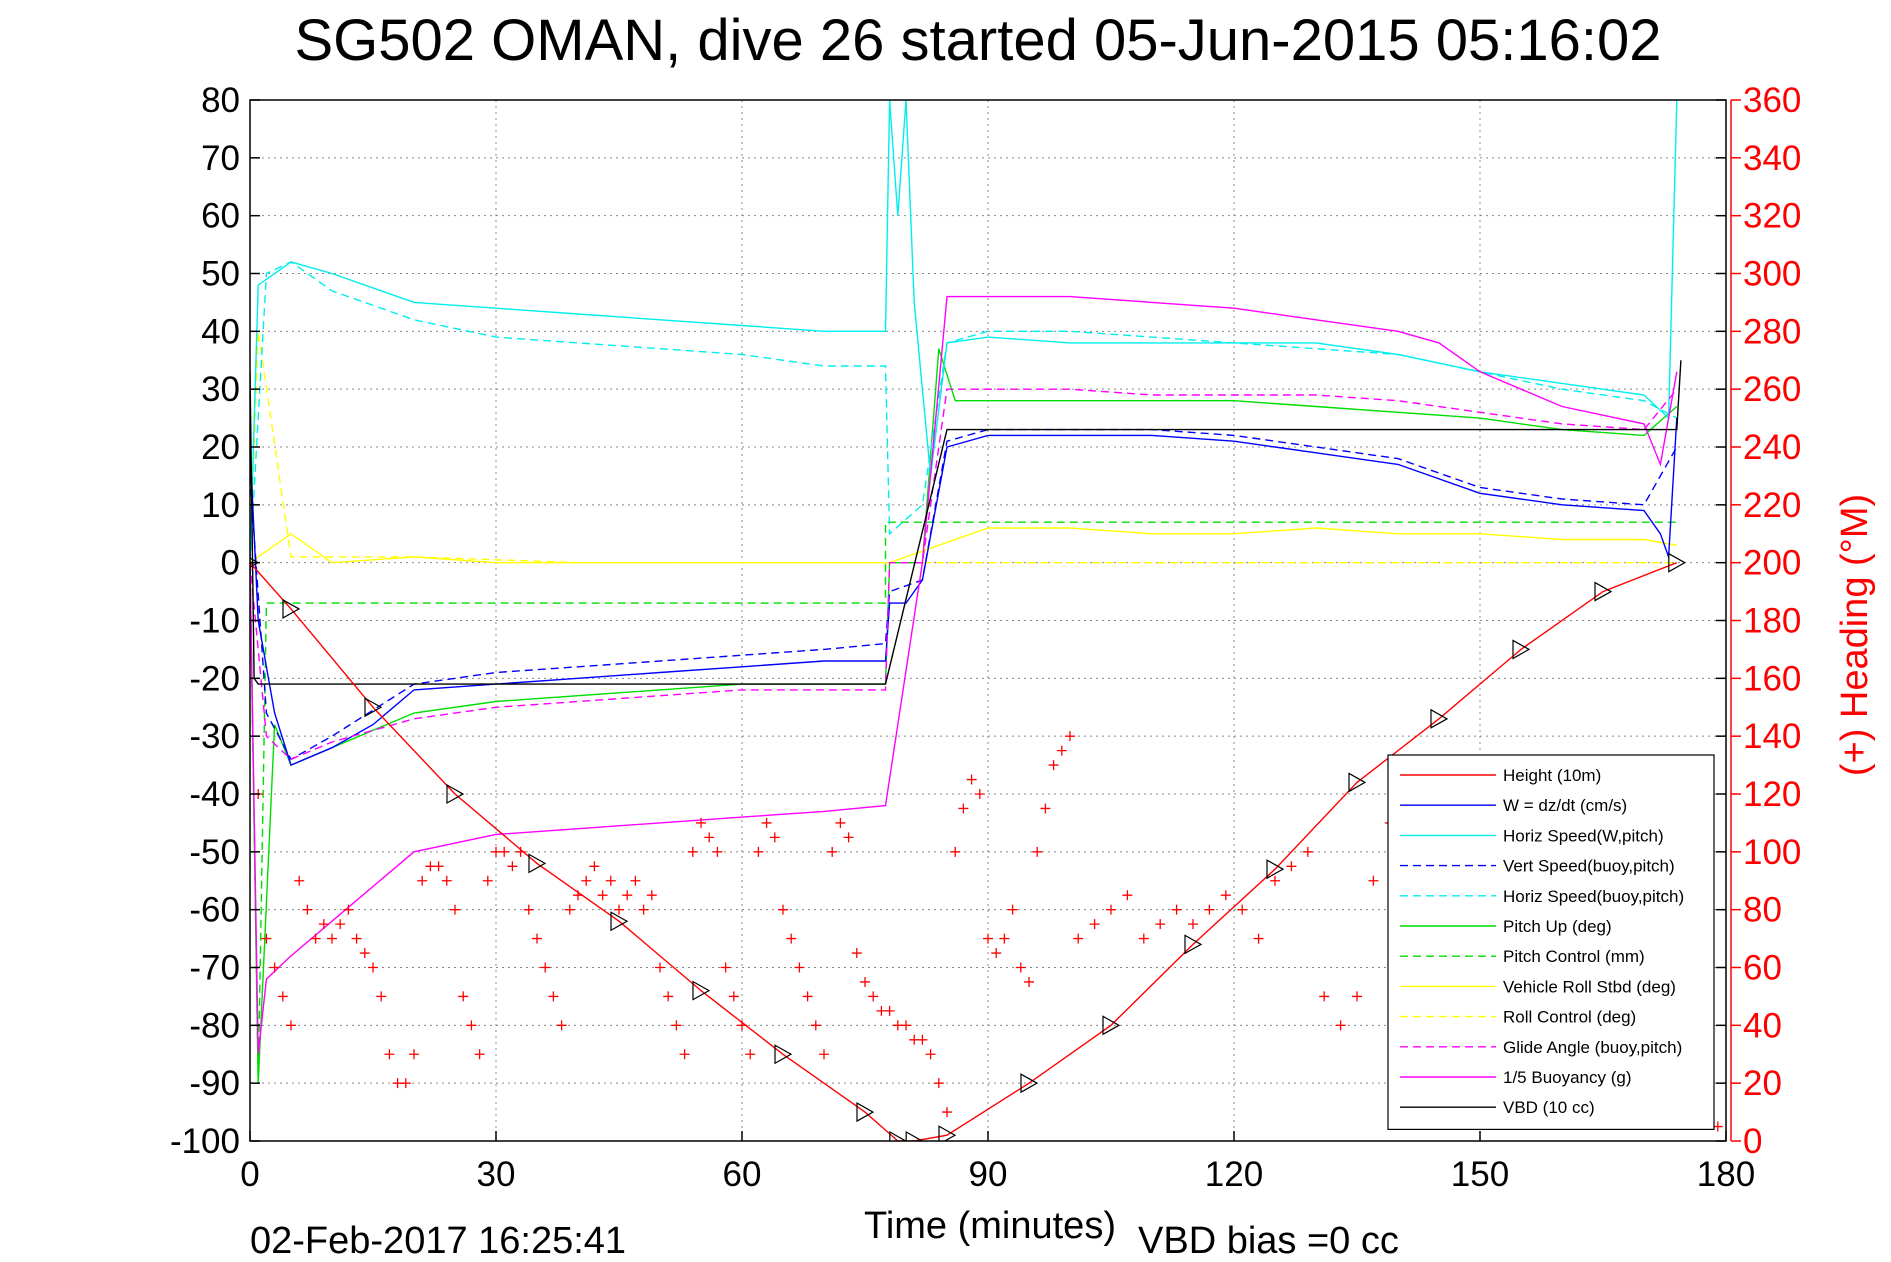 The height and width of the screenshot is (1262, 1891). Describe the element at coordinates (1772, 216) in the screenshot. I see `y2-tick-label: 320` at that location.